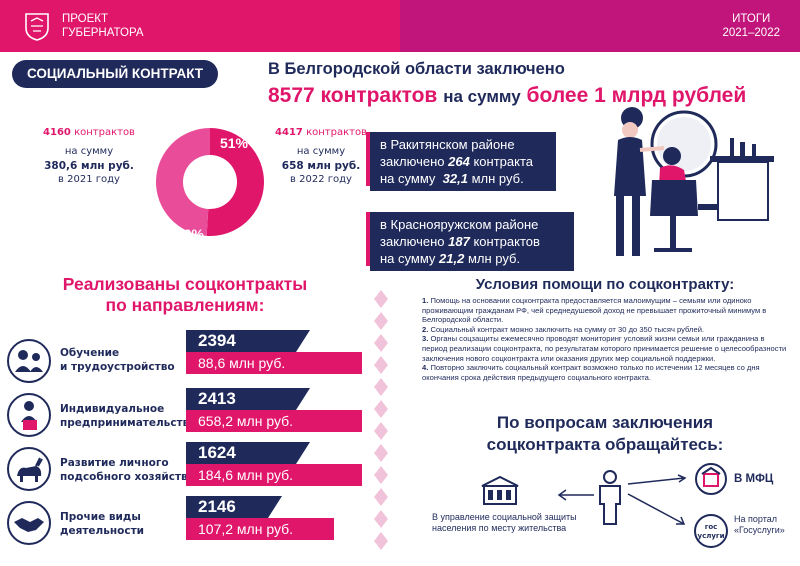 The height and width of the screenshot is (566, 800). I want to click on direction-4-label-line1: Прочие виды, so click(100, 517).